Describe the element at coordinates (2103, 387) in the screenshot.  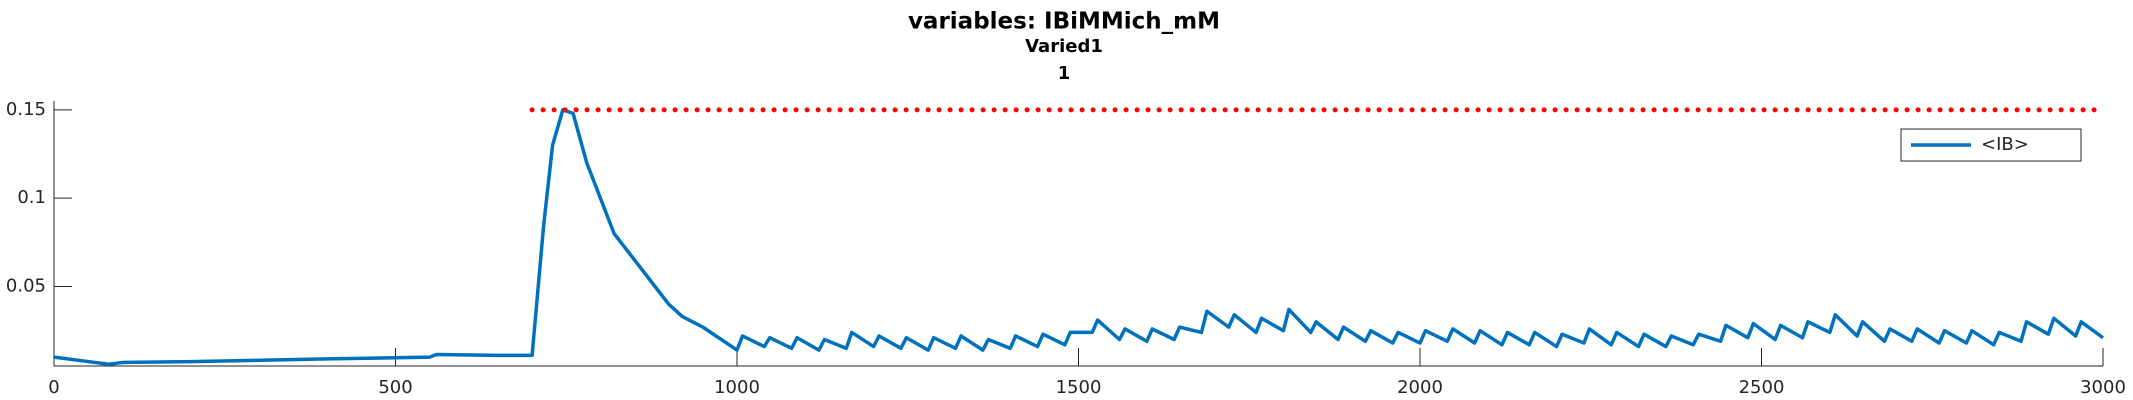
I see `x-tick-label: 3000` at that location.